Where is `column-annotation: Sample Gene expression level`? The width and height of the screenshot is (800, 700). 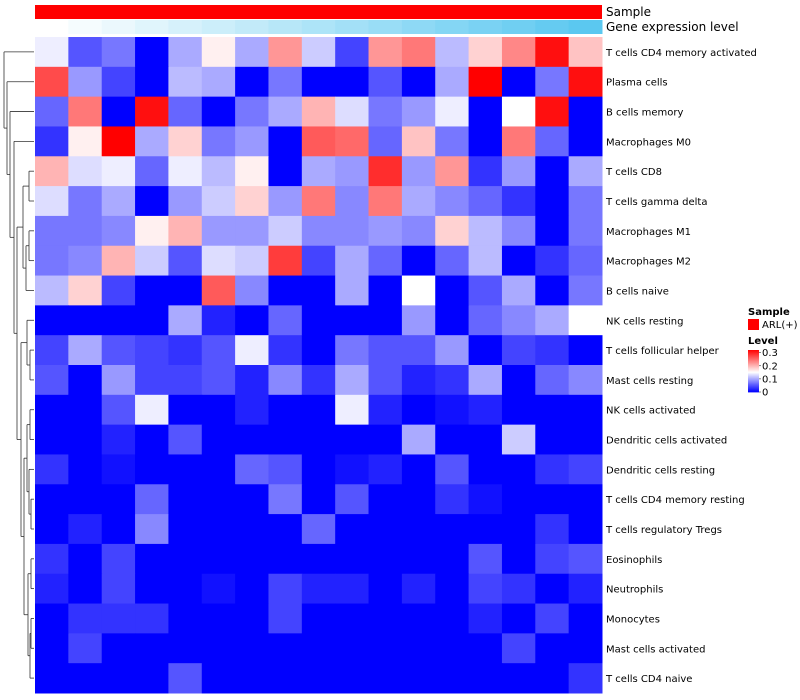 column-annotation: Sample Gene expression level is located at coordinates (387, 19).